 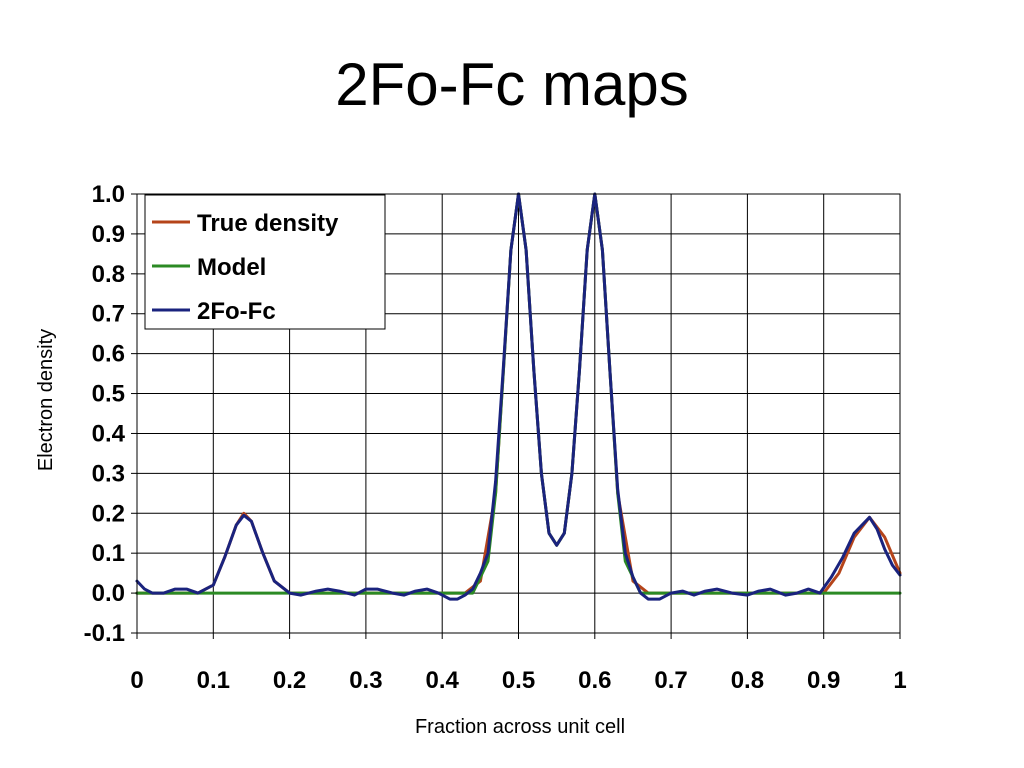 I want to click on y-tick-label: 0.3, so click(x=108, y=473).